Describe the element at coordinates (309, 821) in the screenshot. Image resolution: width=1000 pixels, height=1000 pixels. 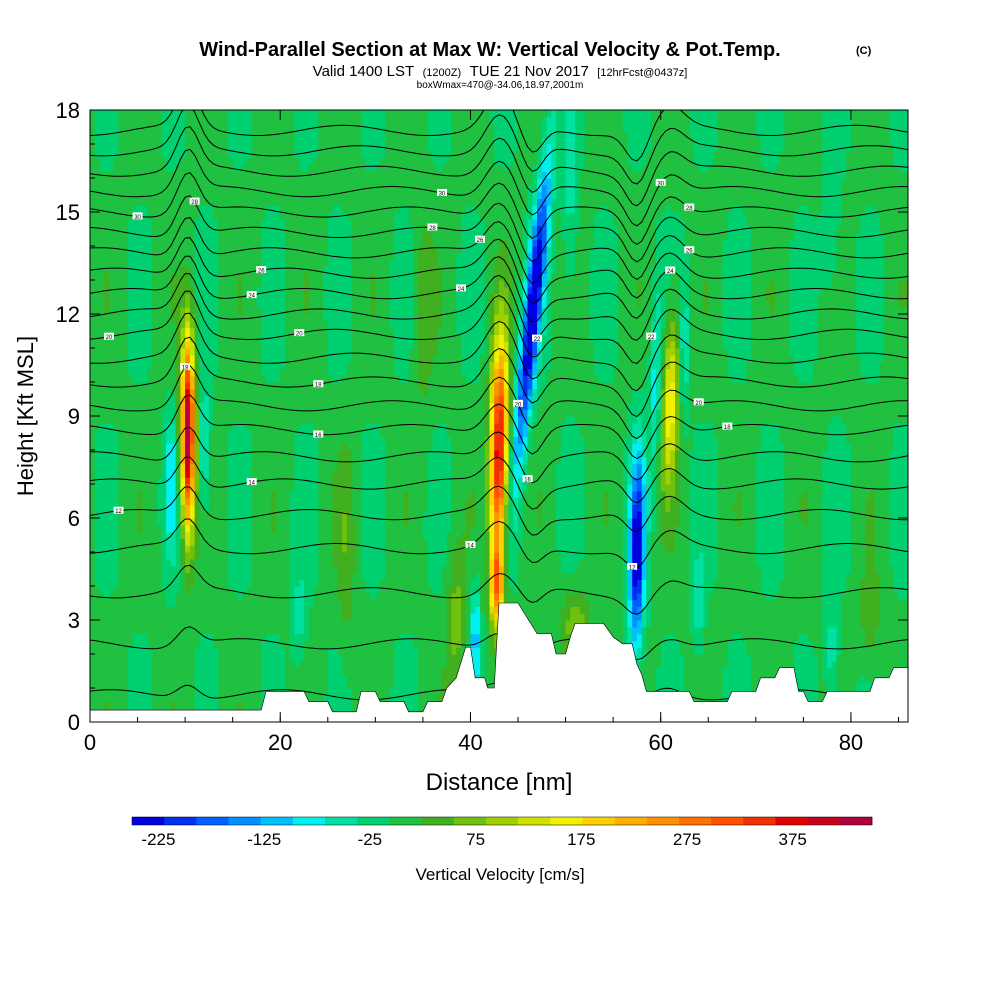
I see `colorbar-swatch` at that location.